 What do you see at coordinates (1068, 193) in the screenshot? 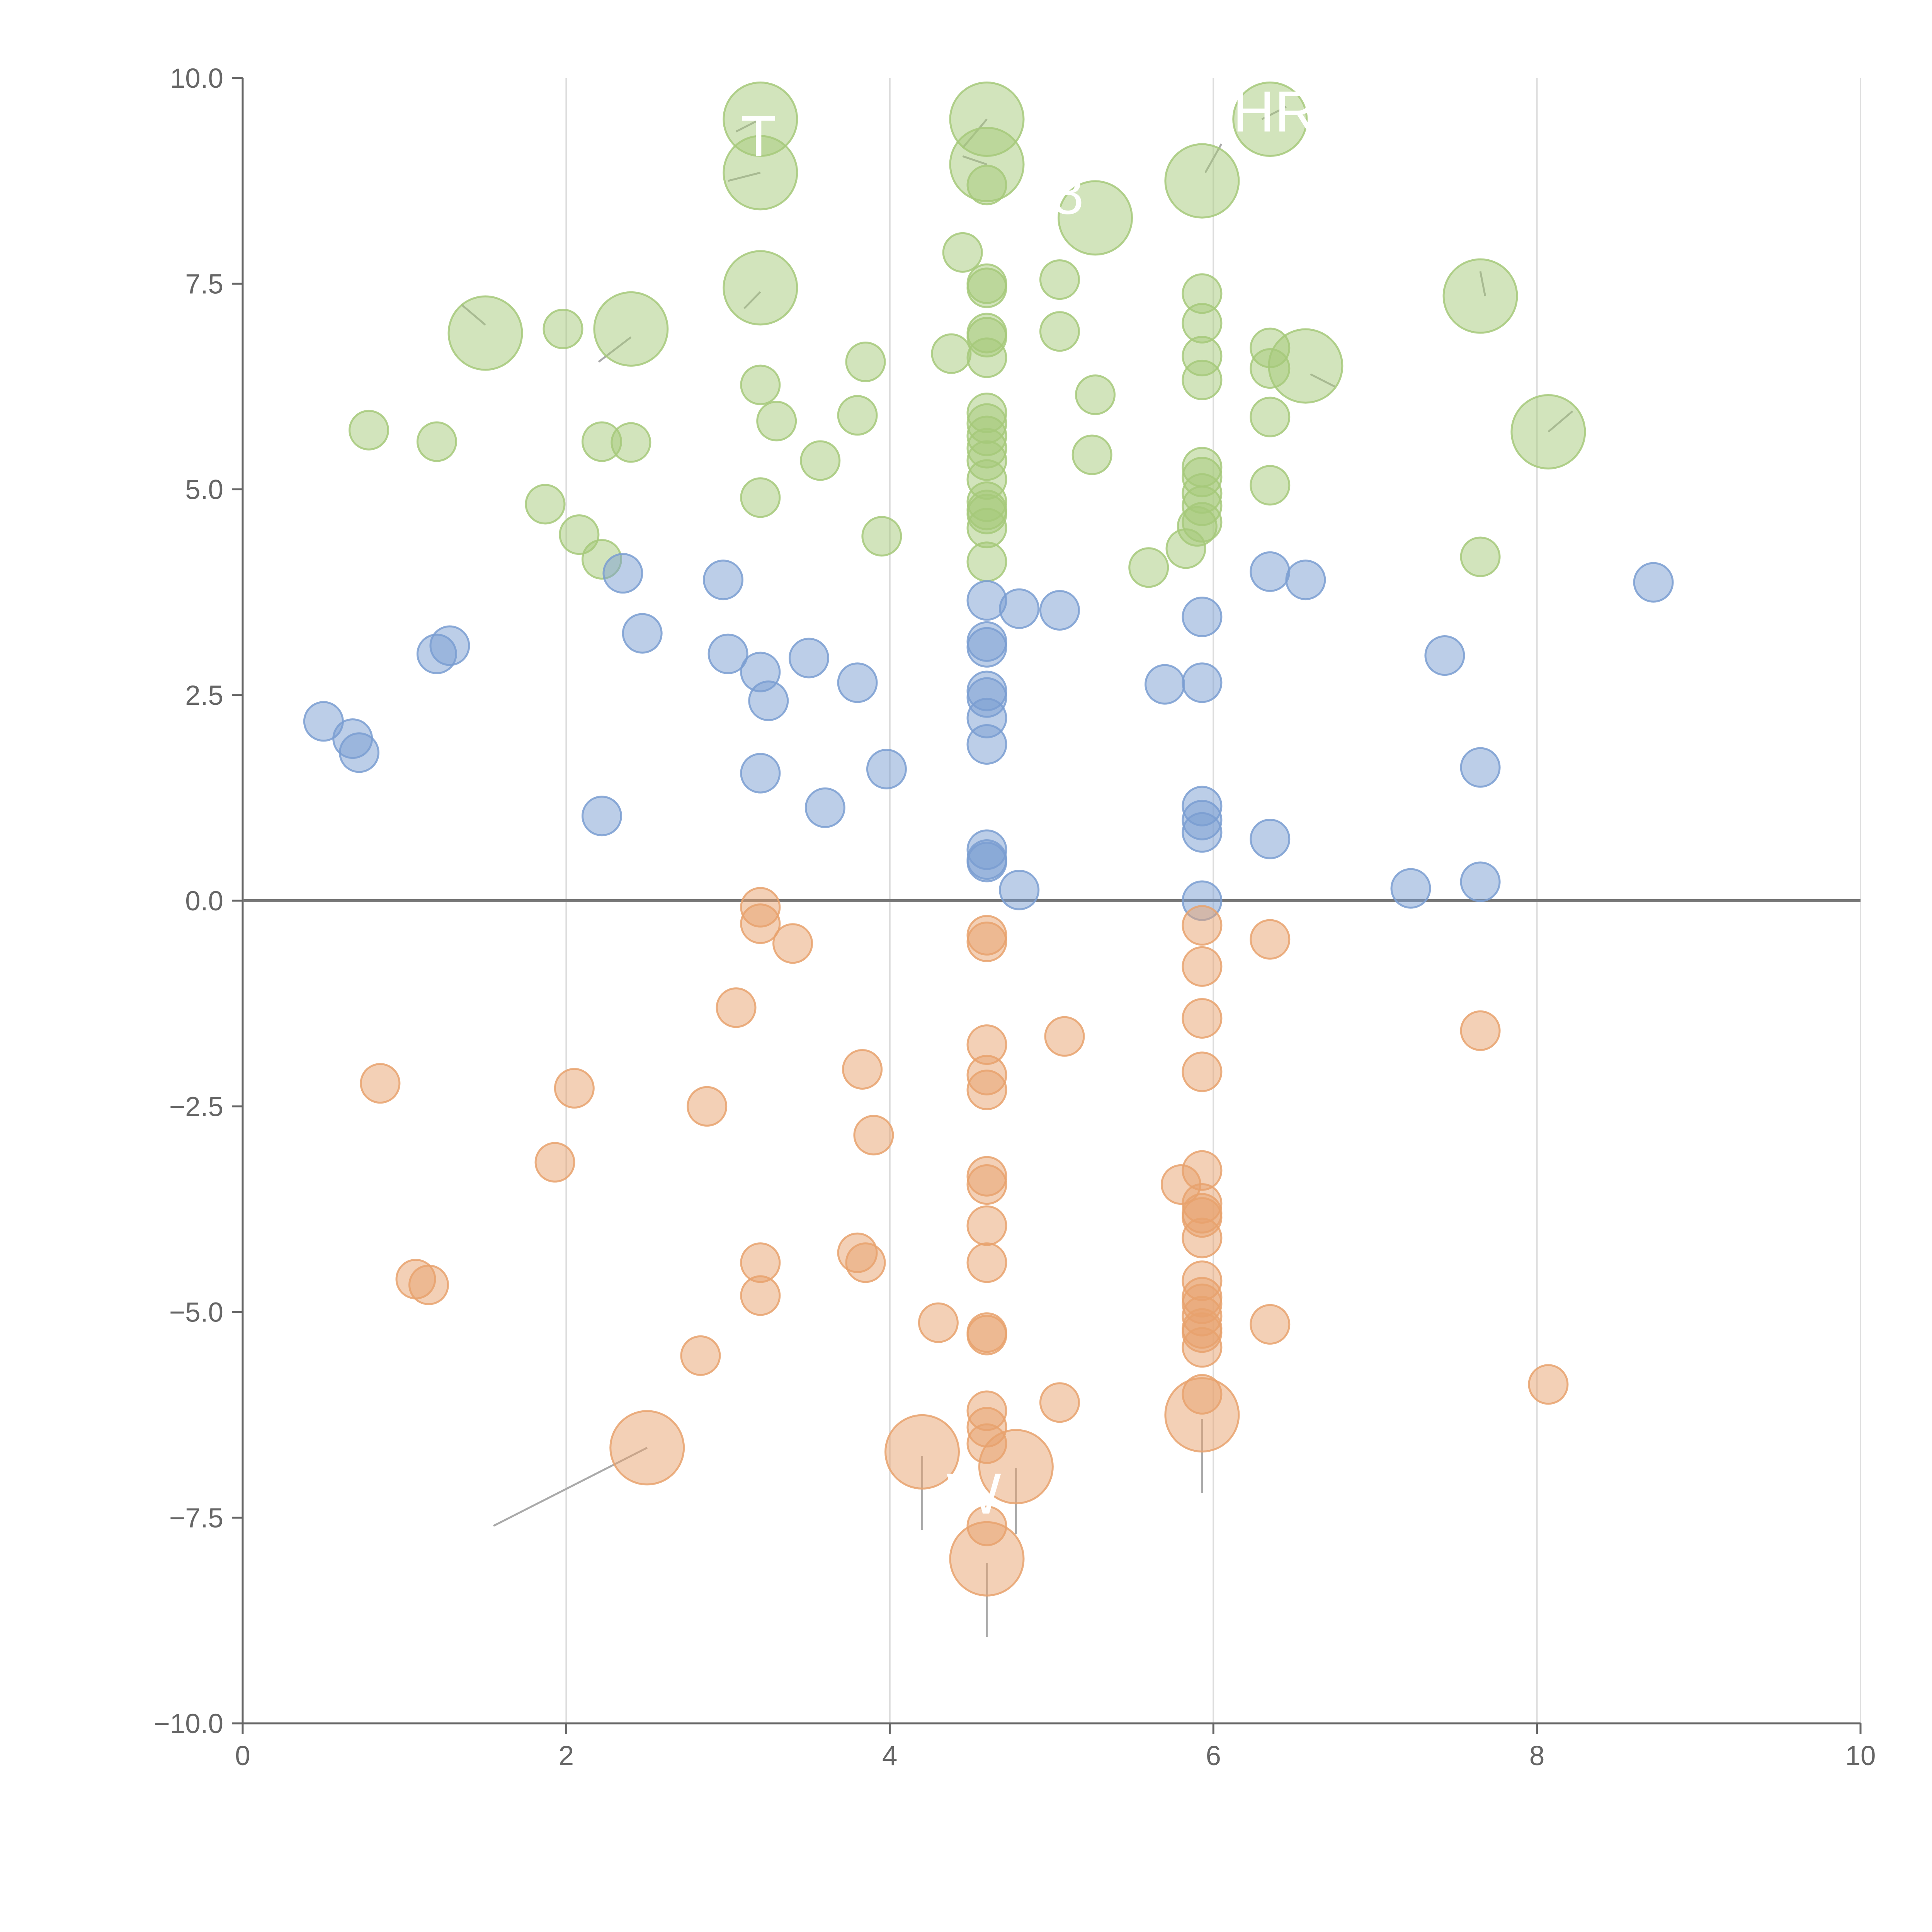
I see `annotation-label-2: 8` at bounding box center [1068, 193].